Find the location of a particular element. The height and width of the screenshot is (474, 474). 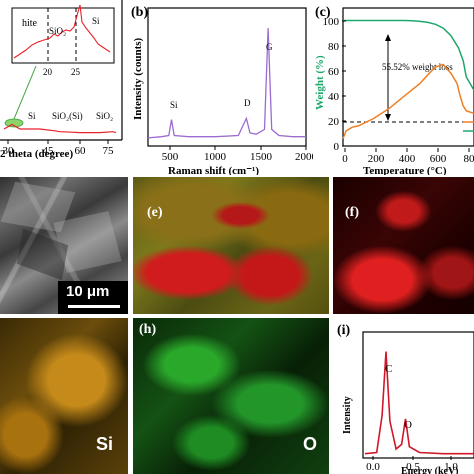

si-map-element-label: Si is located at coordinates (105, 444).